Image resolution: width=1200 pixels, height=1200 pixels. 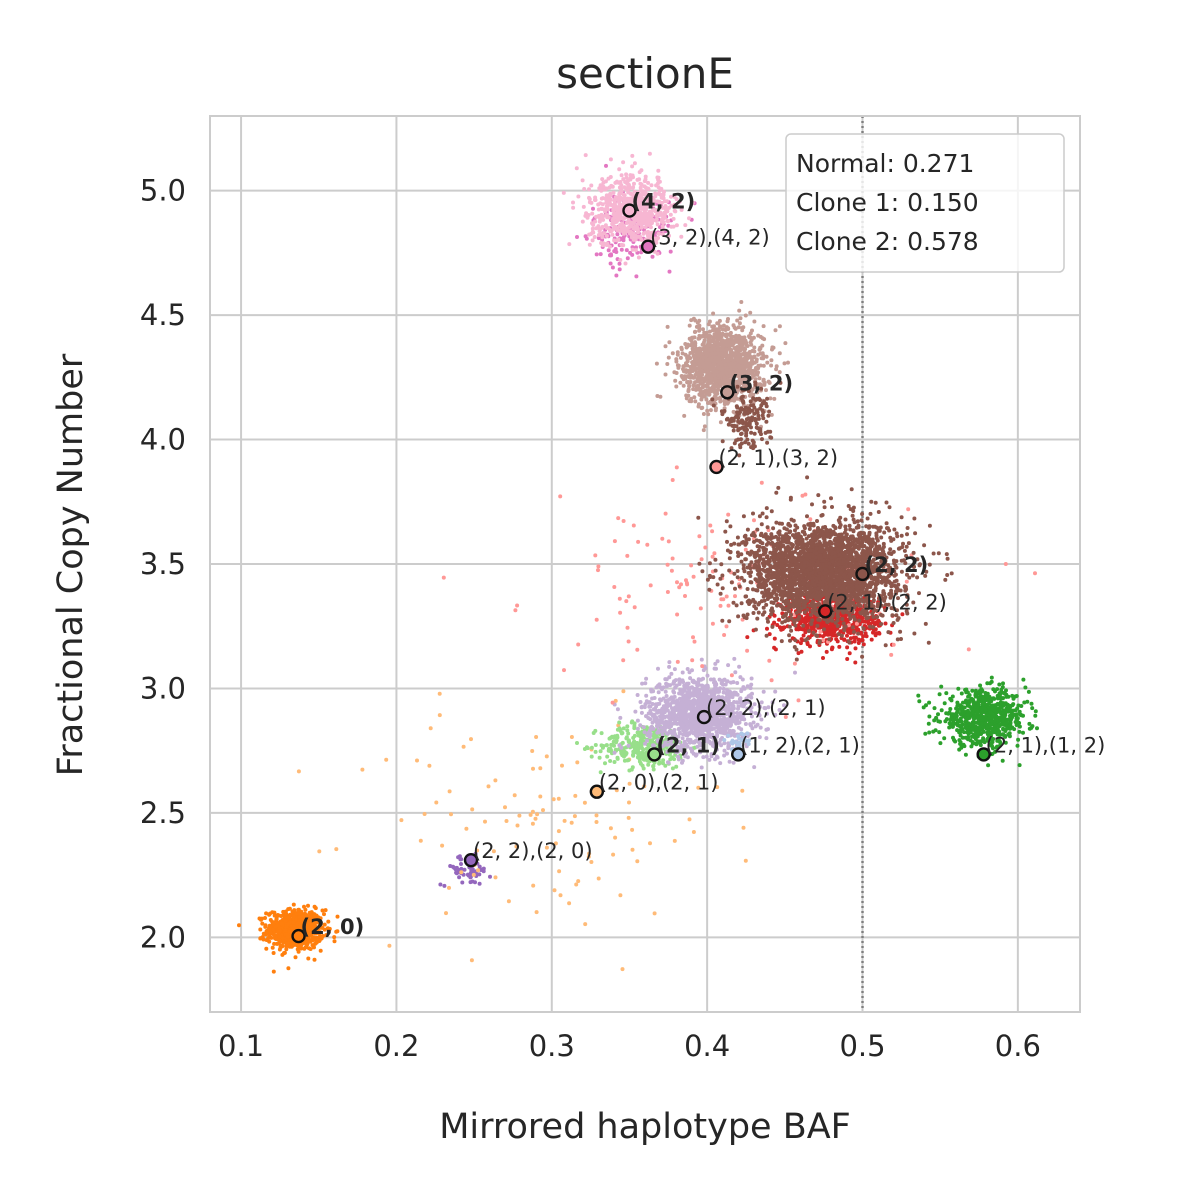 What do you see at coordinates (862, 1046) in the screenshot?
I see `x-tick-label: 0.5` at bounding box center [862, 1046].